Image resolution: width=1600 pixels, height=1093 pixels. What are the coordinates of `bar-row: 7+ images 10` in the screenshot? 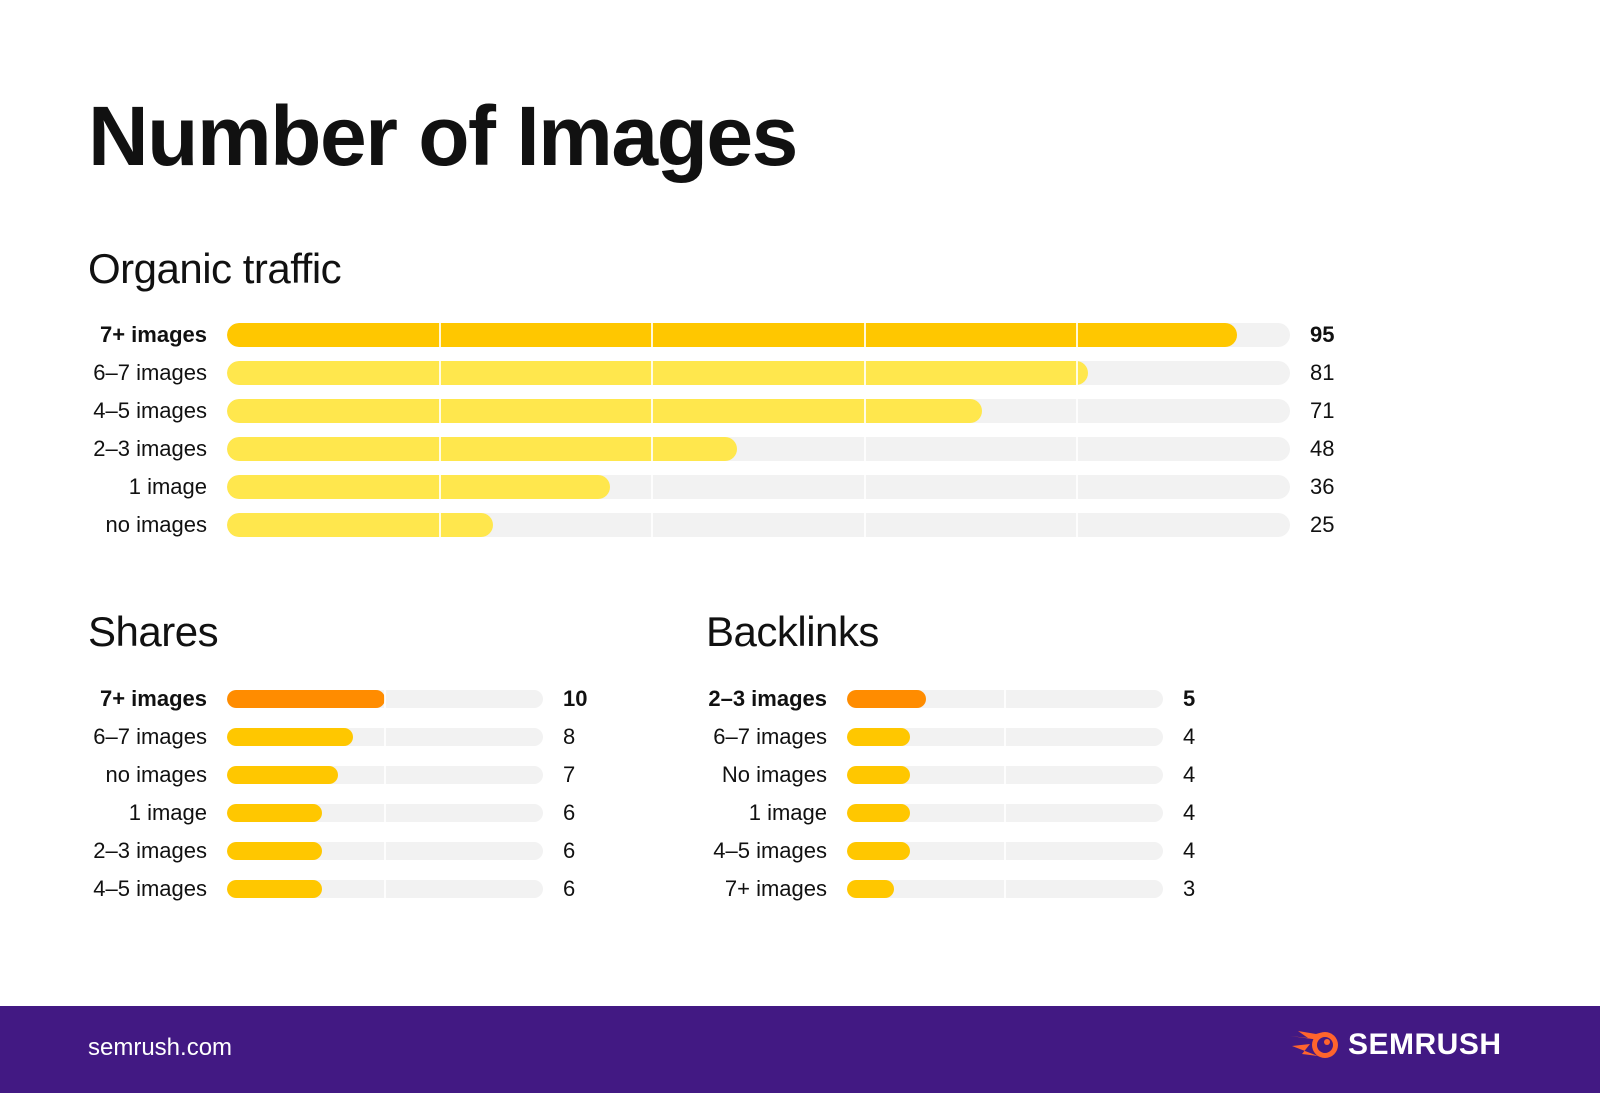 It's located at (344, 698).